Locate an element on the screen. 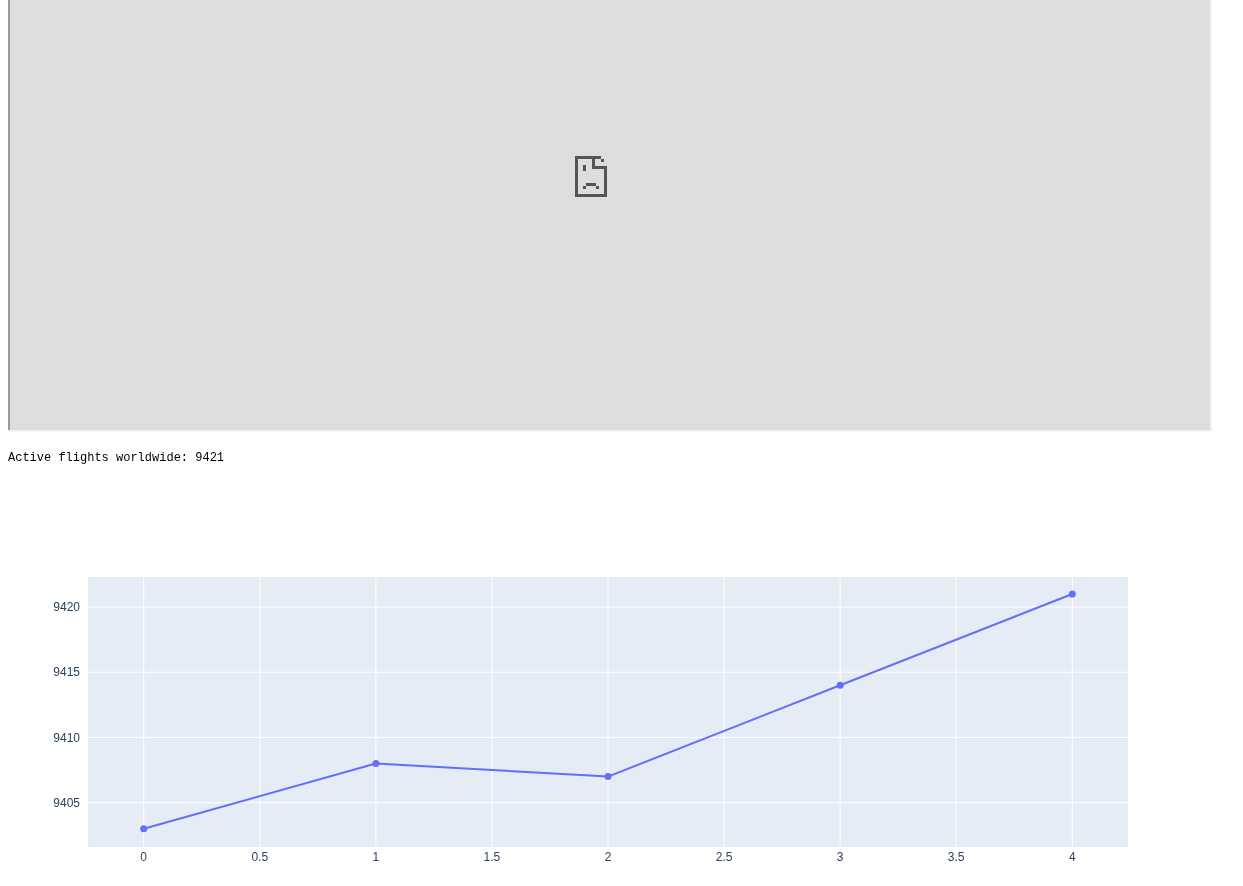  x-tick-label: 4 is located at coordinates (1072, 857).